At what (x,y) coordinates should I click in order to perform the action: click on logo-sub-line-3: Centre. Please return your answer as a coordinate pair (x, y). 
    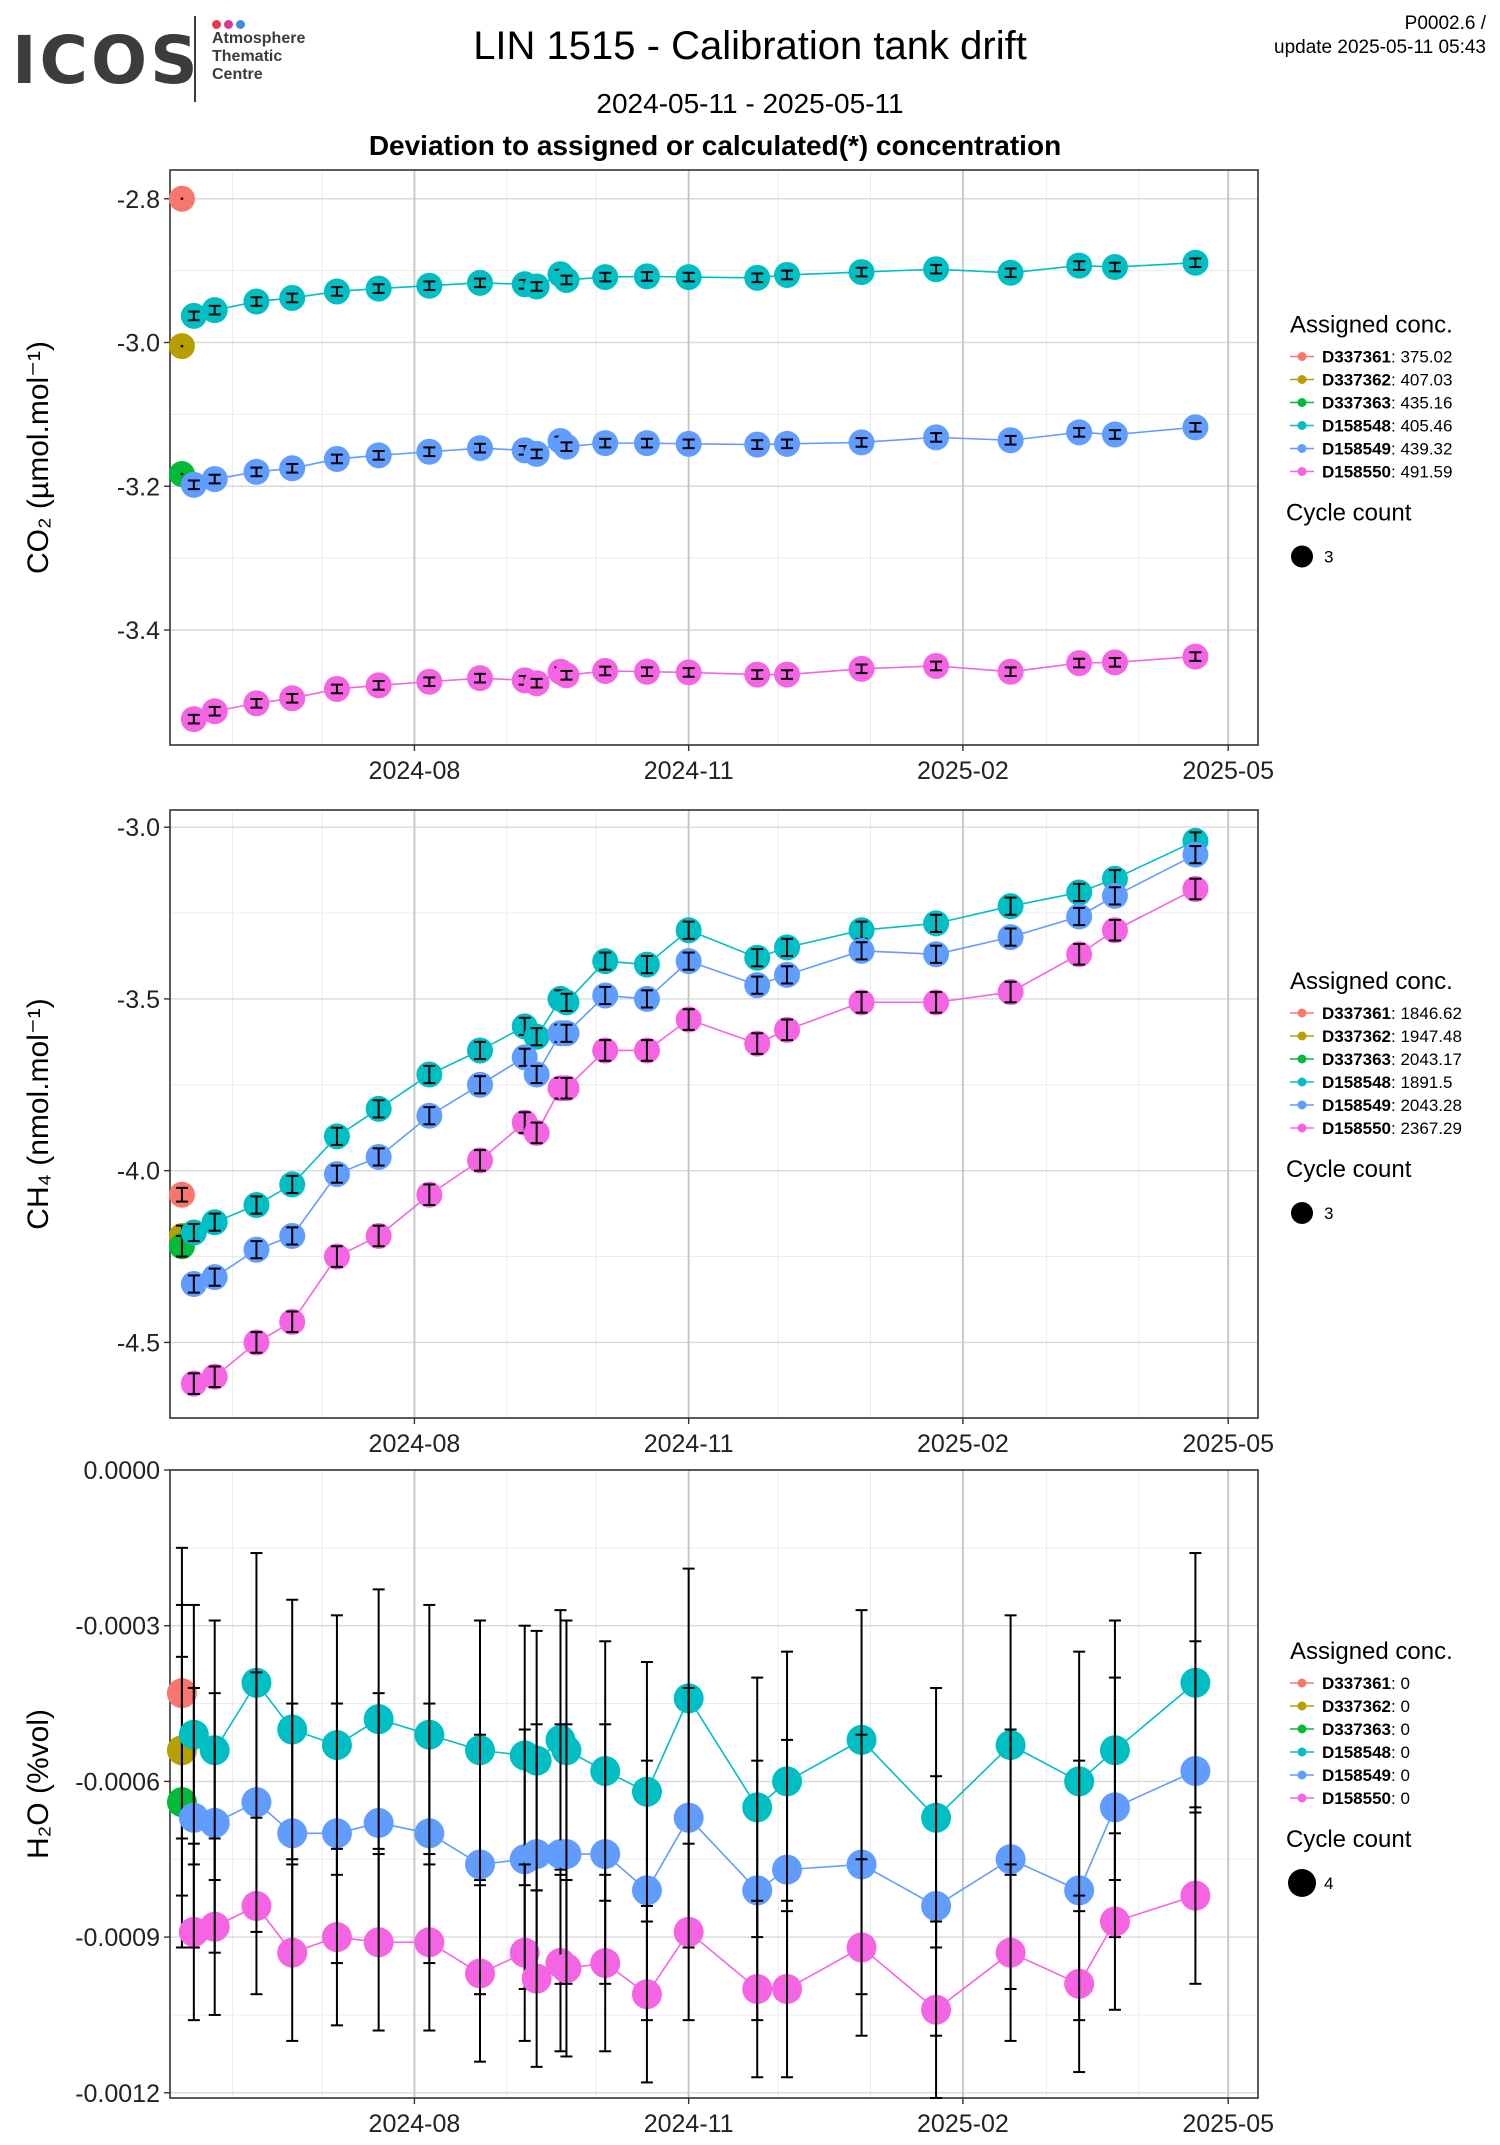
    Looking at the image, I should click on (237, 74).